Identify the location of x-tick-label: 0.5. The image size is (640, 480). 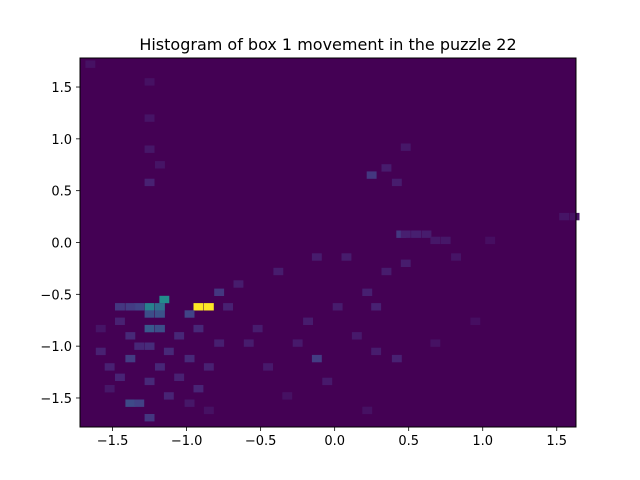
(408, 441).